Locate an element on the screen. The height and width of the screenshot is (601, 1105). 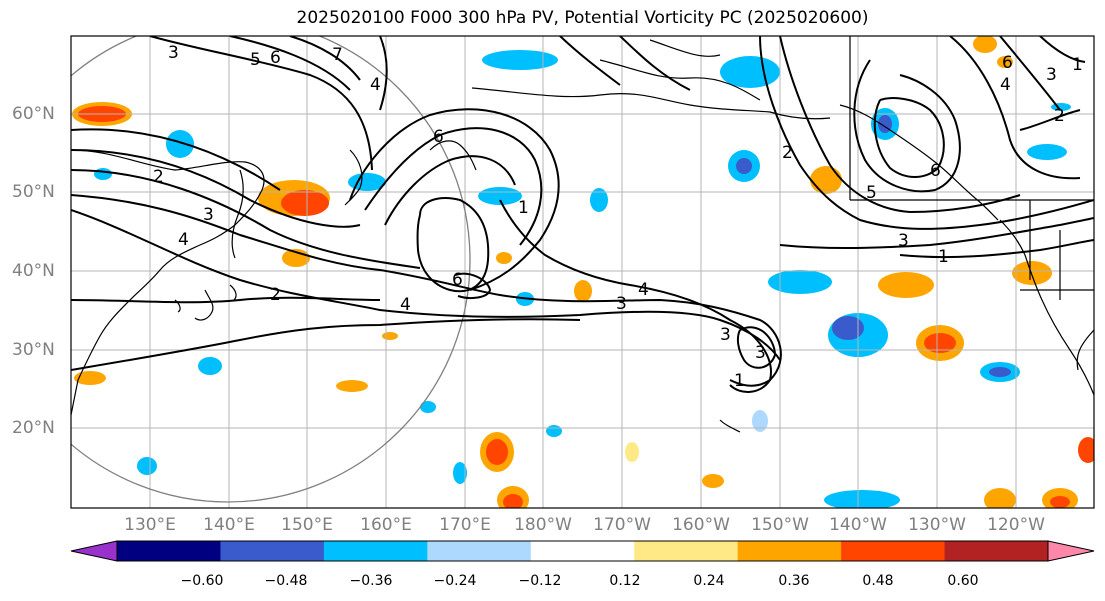
lat-label-50n: 50°N is located at coordinates (33, 192).